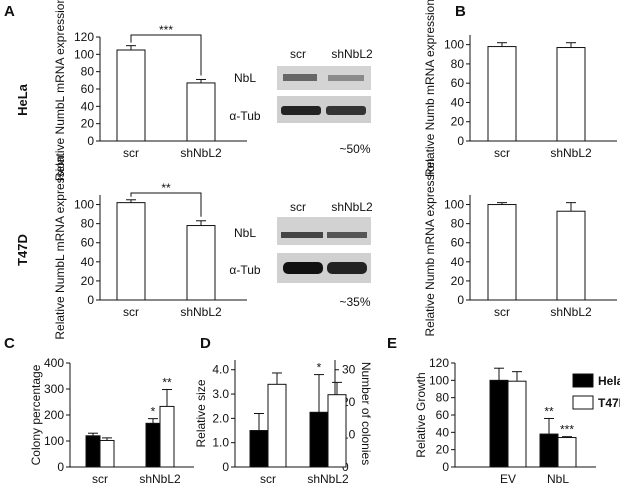  What do you see at coordinates (220, 443) in the screenshot?
I see `y-tick-label: 1.0` at bounding box center [220, 443].